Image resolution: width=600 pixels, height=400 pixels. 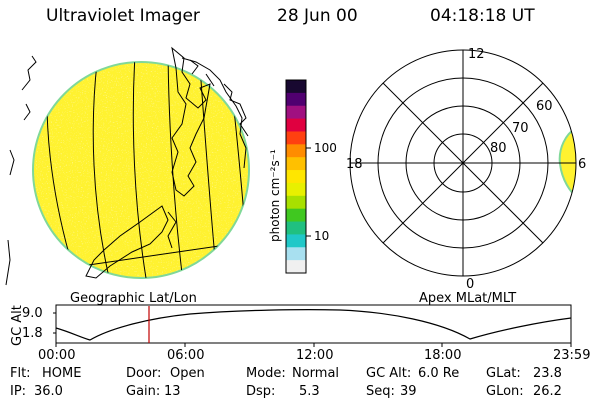 What do you see at coordinates (186, 355) in the screenshot?
I see `time-tick-0600: 06:00` at bounding box center [186, 355].